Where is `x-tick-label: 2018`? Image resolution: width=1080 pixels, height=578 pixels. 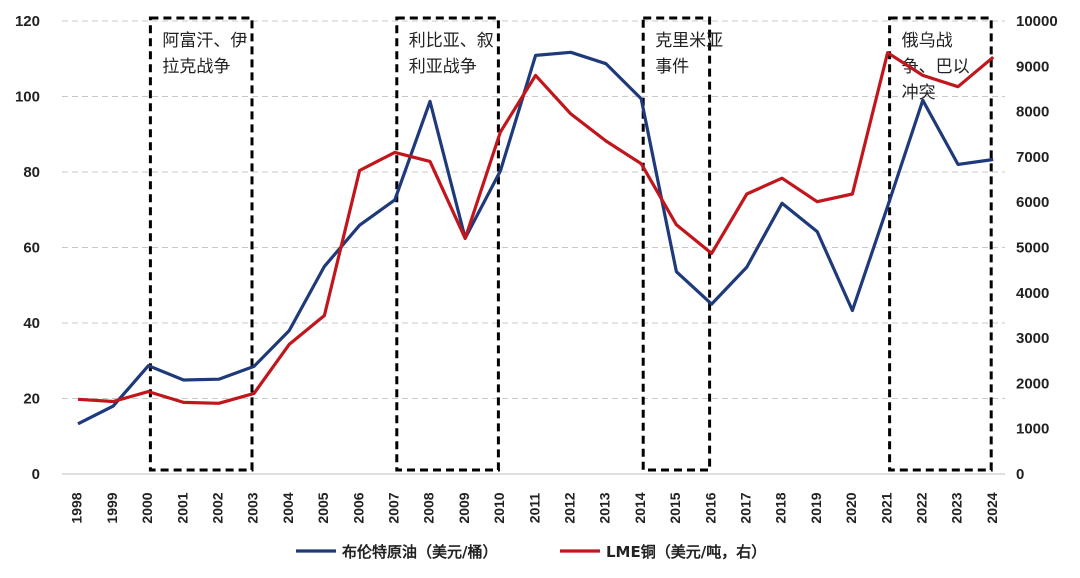 x-tick-label: 2018 is located at coordinates (781, 507).